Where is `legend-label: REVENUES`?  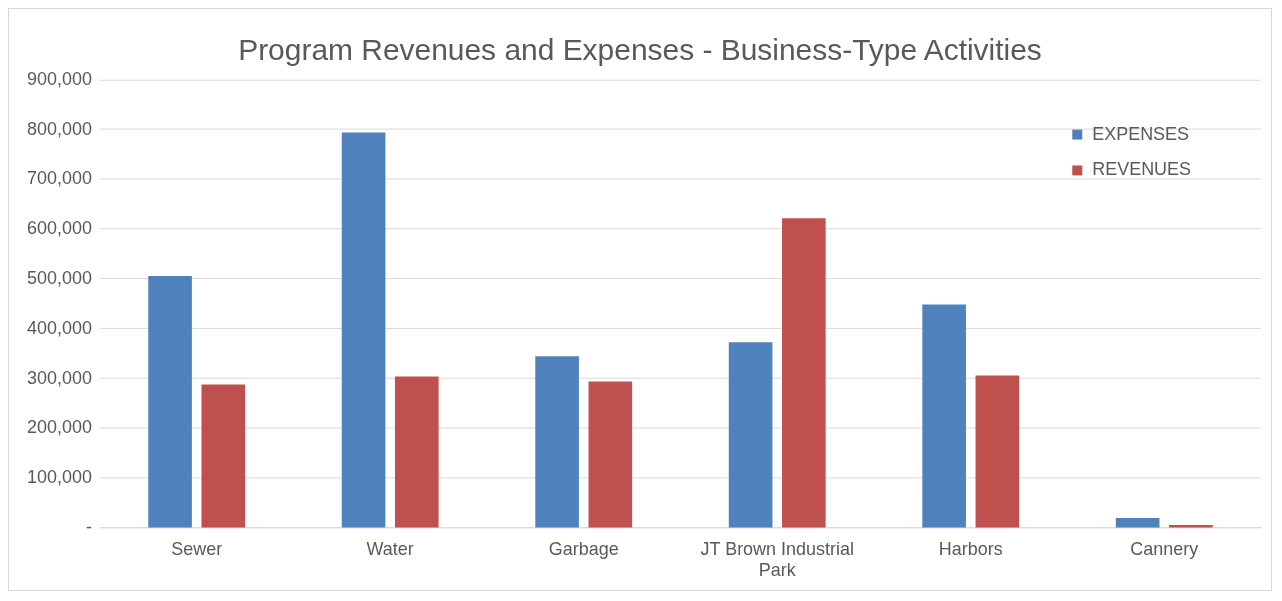 legend-label: REVENUES is located at coordinates (1142, 169).